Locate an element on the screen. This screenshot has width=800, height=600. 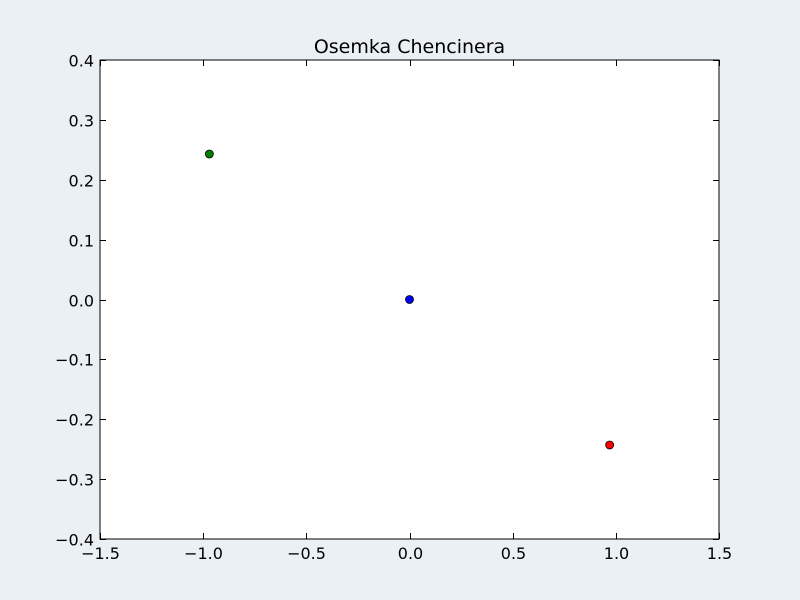
chart-title: Osemka Chencinera is located at coordinates (409, 47).